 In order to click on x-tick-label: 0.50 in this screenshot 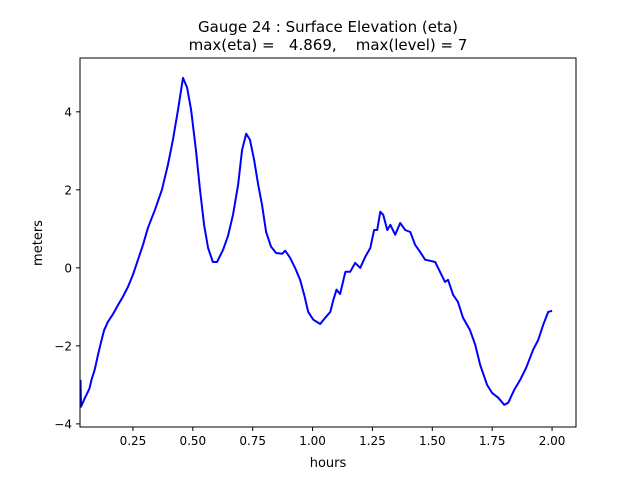, I will do `click(192, 441)`.